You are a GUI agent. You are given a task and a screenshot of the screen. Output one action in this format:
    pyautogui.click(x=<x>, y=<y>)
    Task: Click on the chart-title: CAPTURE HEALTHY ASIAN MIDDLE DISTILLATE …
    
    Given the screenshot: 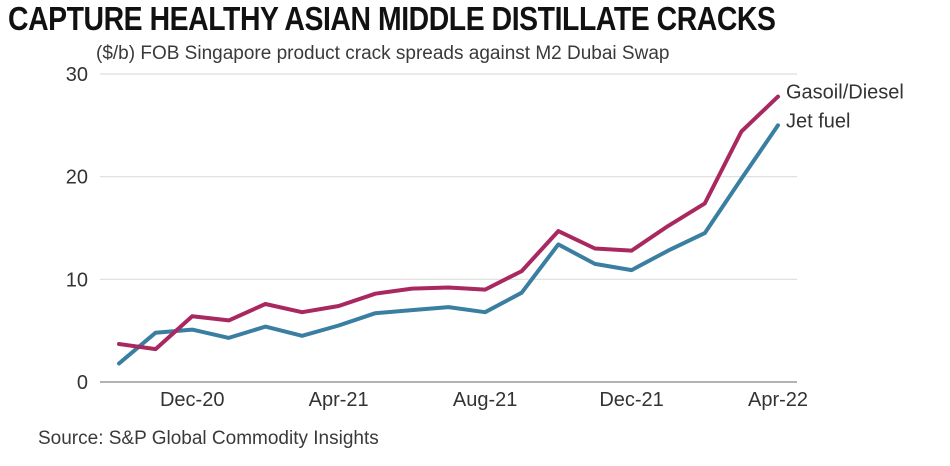 What is the action you would take?
    pyautogui.click(x=392, y=18)
    